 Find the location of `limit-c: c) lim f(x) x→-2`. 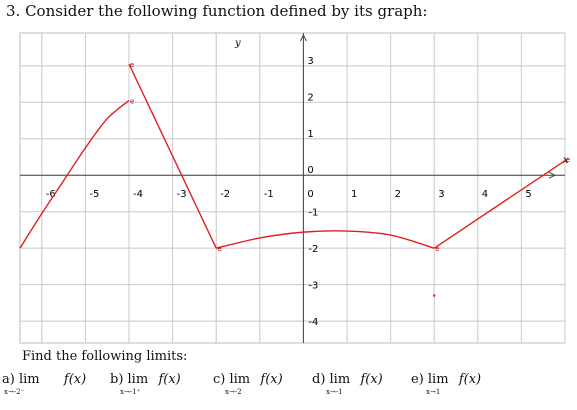

limit-c: c) lim f(x) x→-2 is located at coordinates (248, 384).